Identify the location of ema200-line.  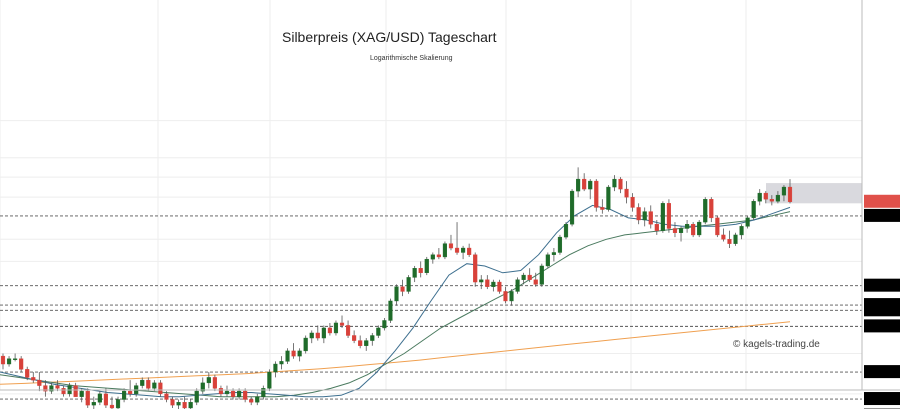
(395, 353).